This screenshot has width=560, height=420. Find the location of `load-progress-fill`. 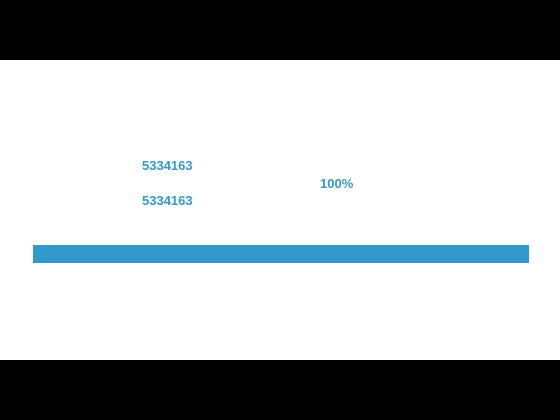

load-progress-fill is located at coordinates (281, 254).